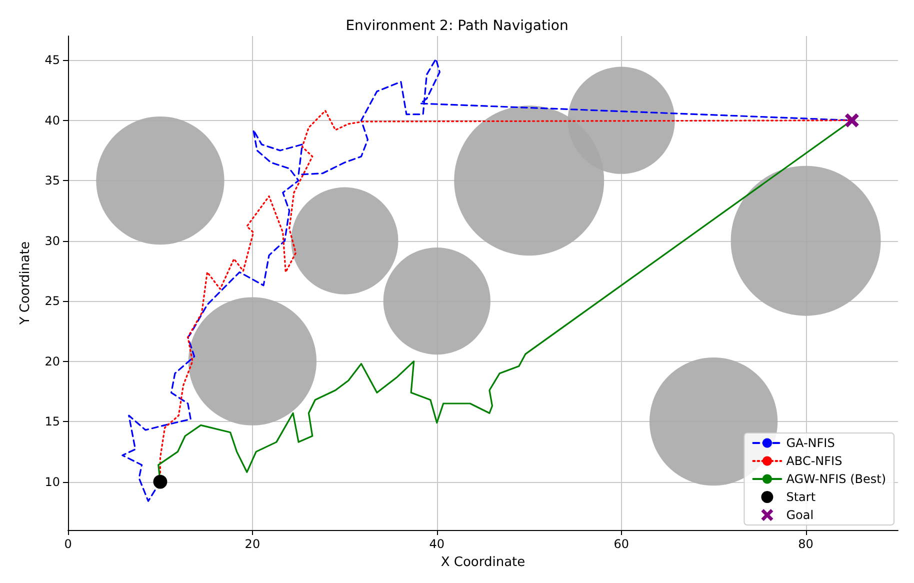  What do you see at coordinates (52, 181) in the screenshot?
I see `y-tick-label: 35` at bounding box center [52, 181].